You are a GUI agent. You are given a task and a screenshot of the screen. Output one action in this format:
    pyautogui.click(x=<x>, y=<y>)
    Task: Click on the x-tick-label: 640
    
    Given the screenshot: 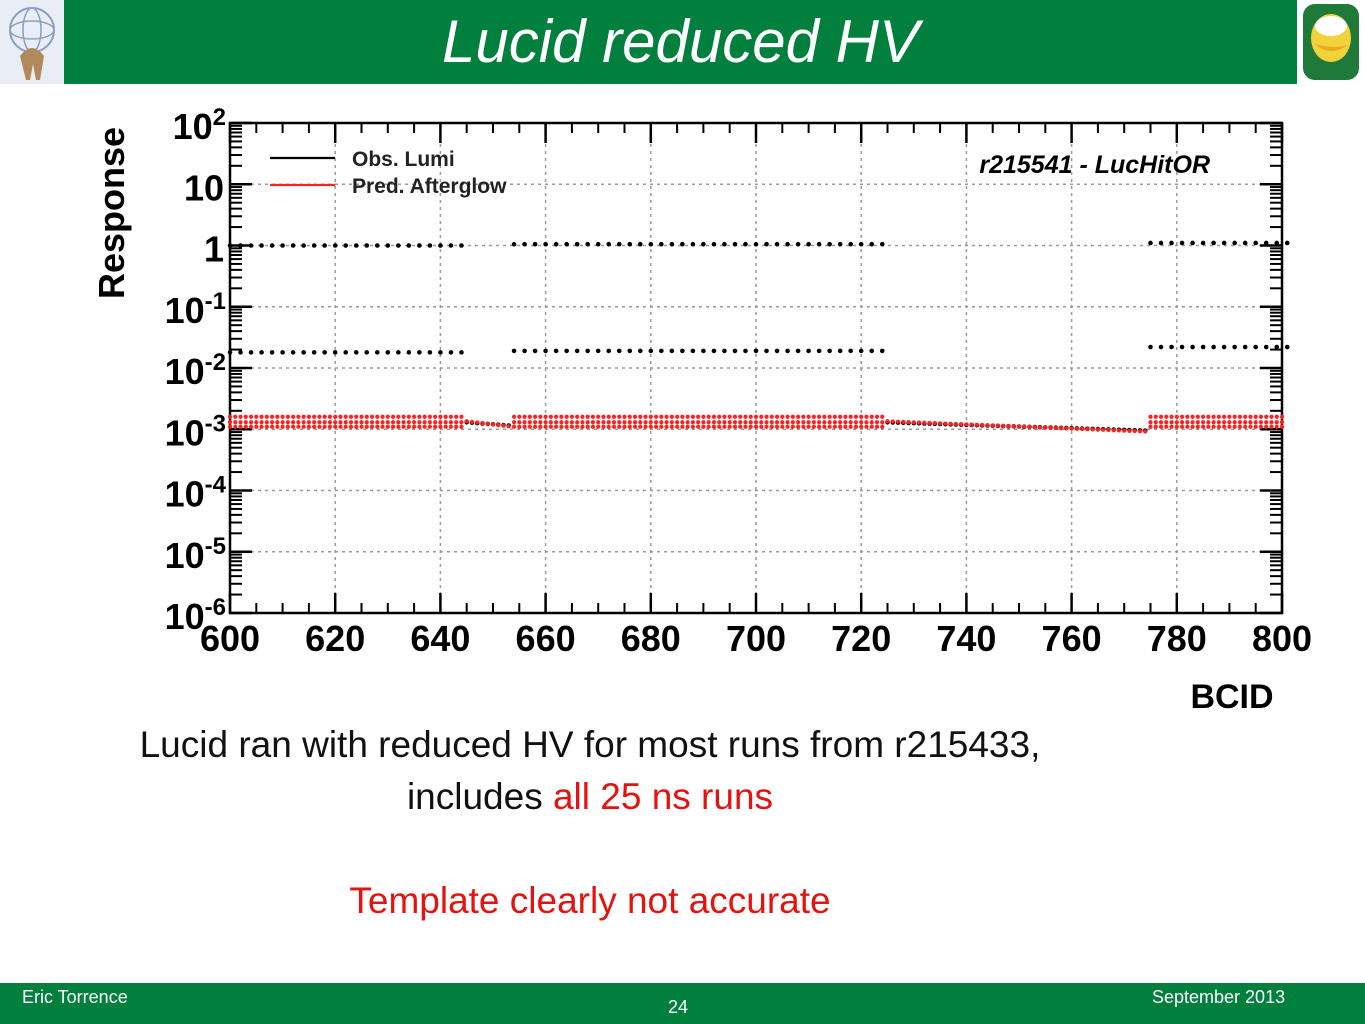 What is the action you would take?
    pyautogui.click(x=440, y=638)
    